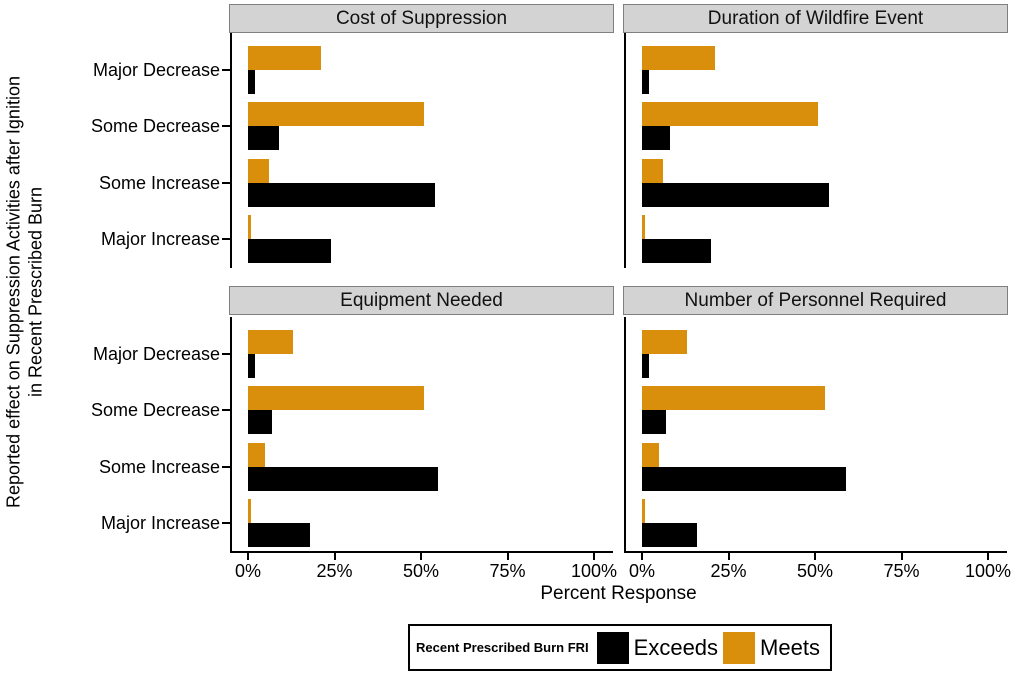 This screenshot has width=1024, height=677. Describe the element at coordinates (676, 647) in the screenshot. I see `legend-label-exceeds: Exceeds` at that location.